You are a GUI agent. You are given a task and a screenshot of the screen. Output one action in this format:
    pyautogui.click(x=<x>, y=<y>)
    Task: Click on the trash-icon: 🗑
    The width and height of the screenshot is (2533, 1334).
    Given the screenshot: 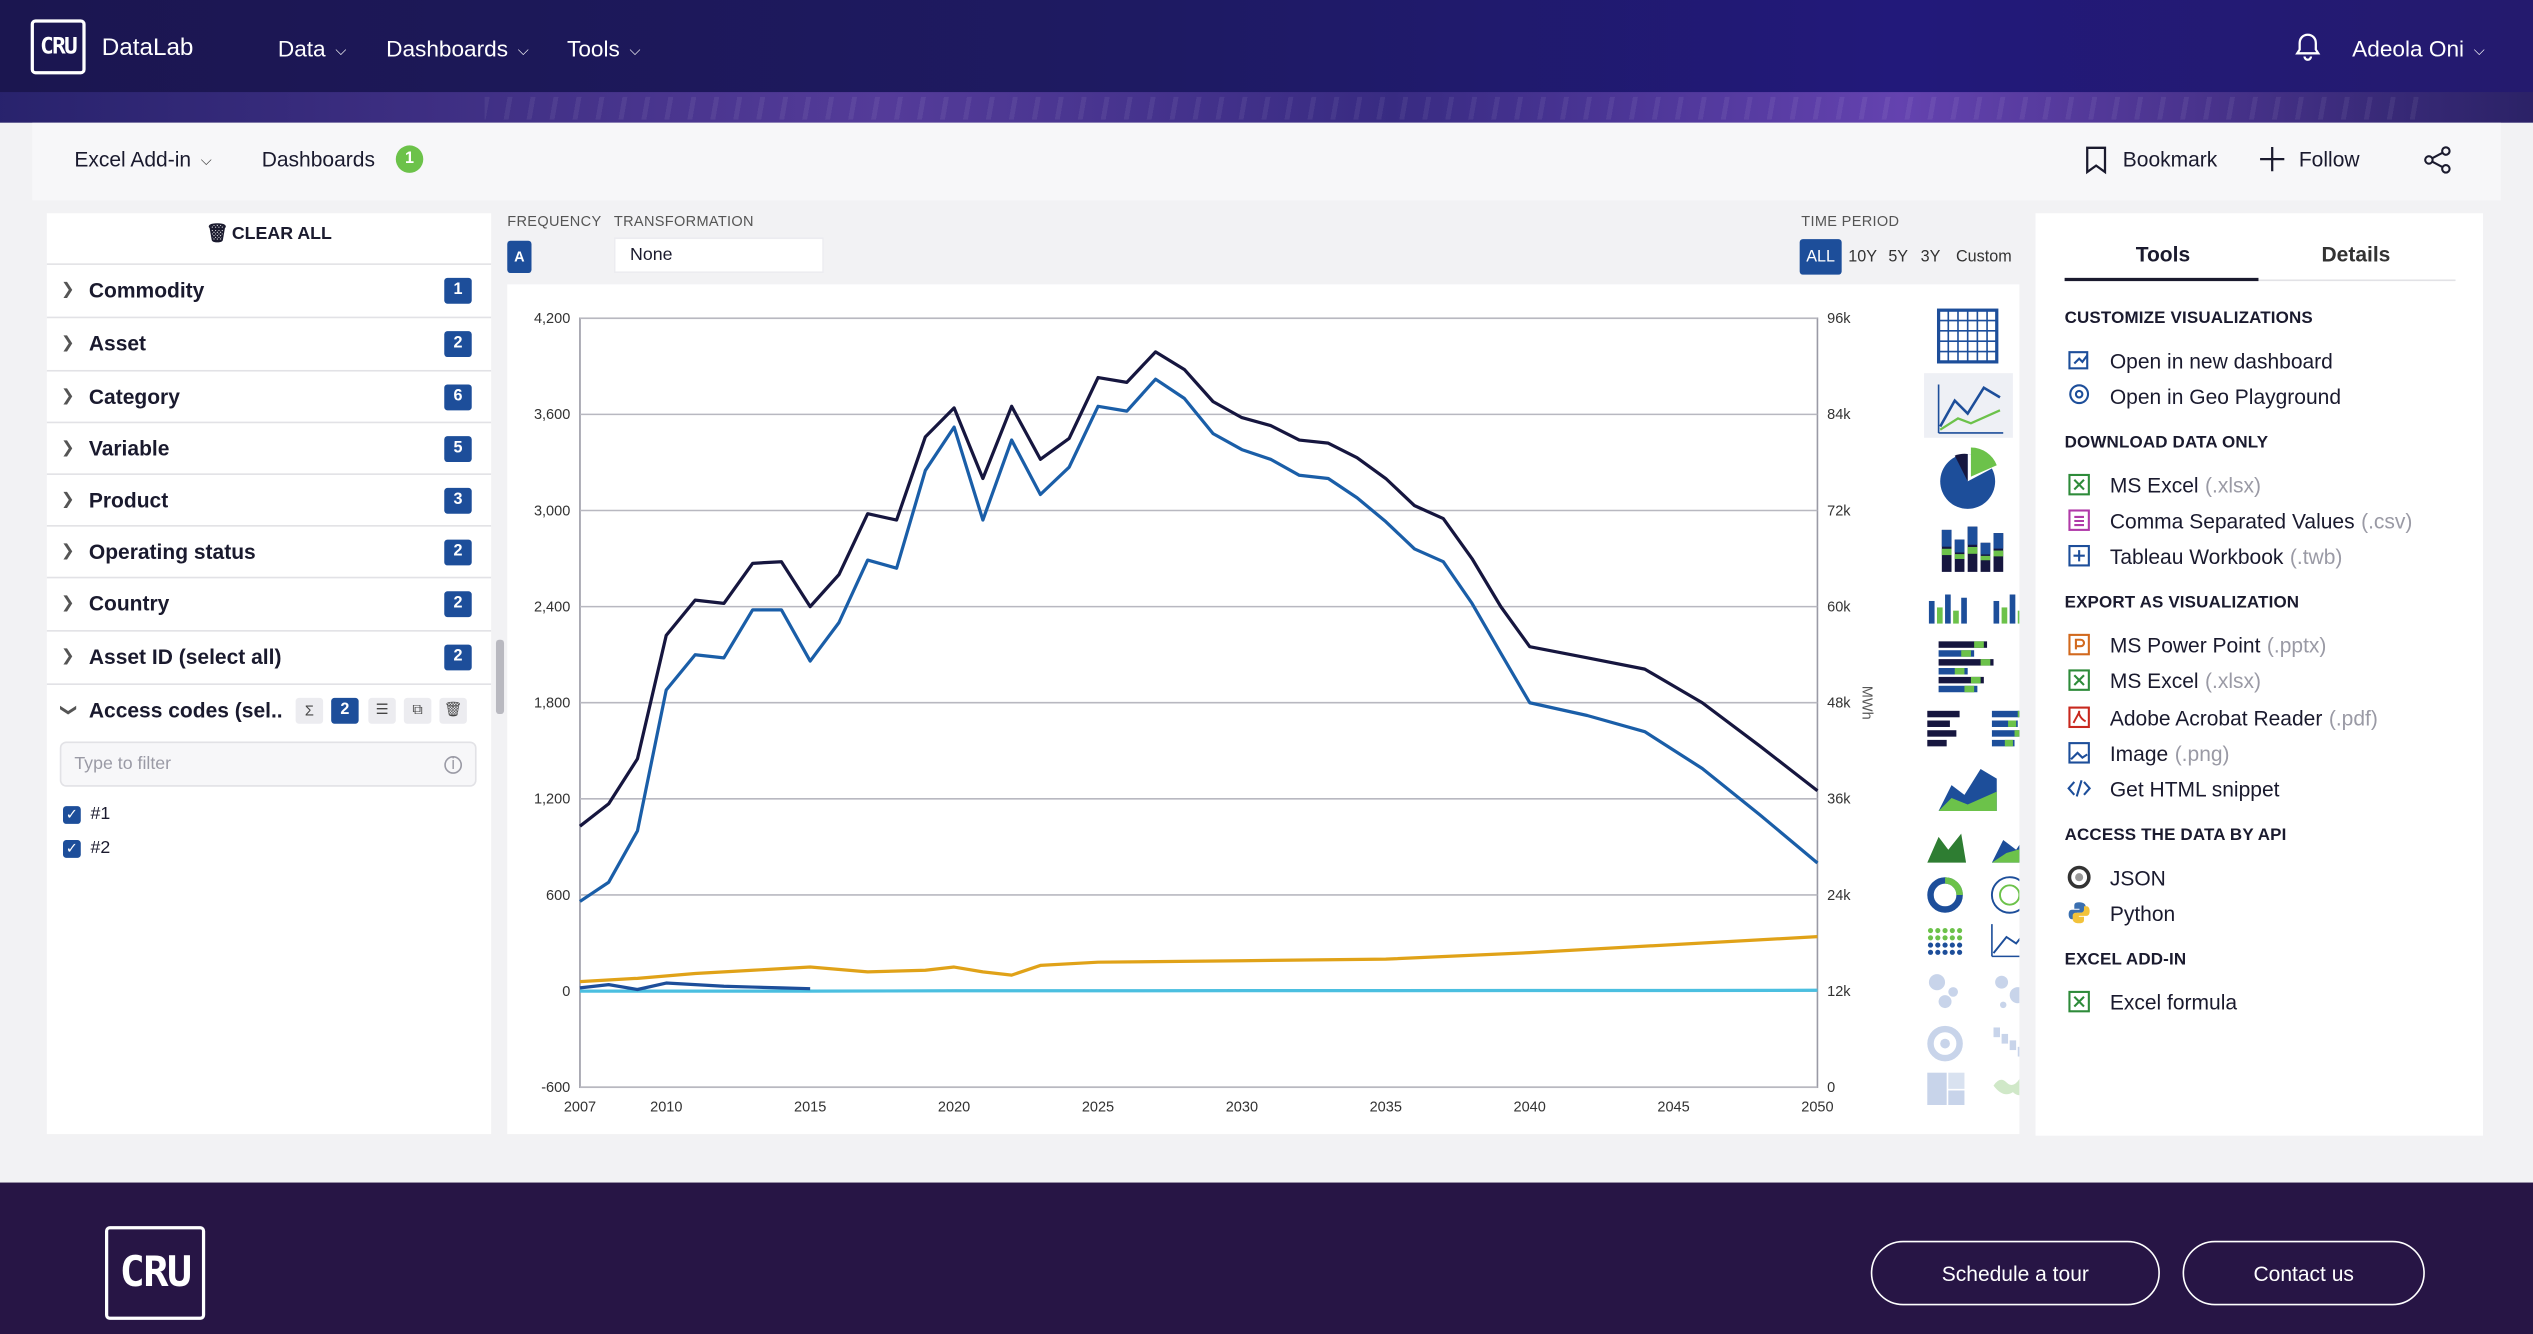 What is the action you would take?
    pyautogui.click(x=453, y=710)
    